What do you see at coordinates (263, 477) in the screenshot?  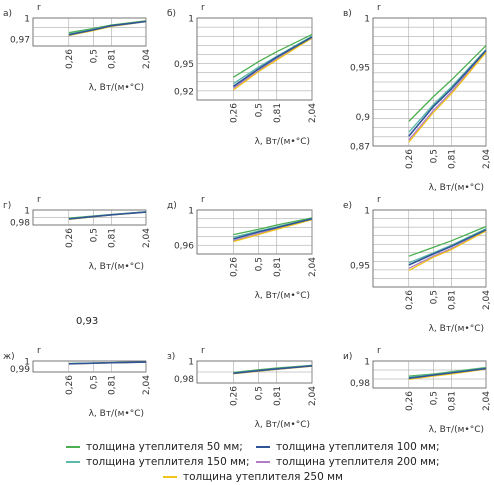 I see `legend-label: толщина утеплителя 250 мм` at bounding box center [263, 477].